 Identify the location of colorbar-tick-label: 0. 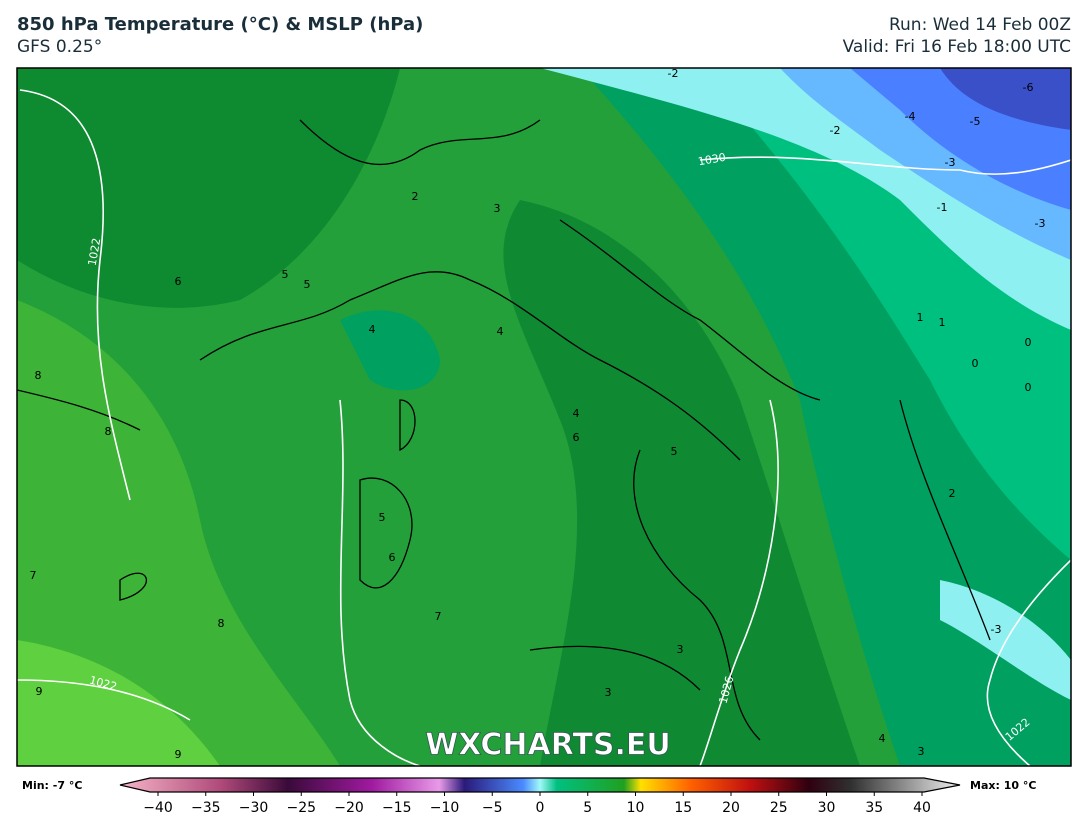
(540, 808).